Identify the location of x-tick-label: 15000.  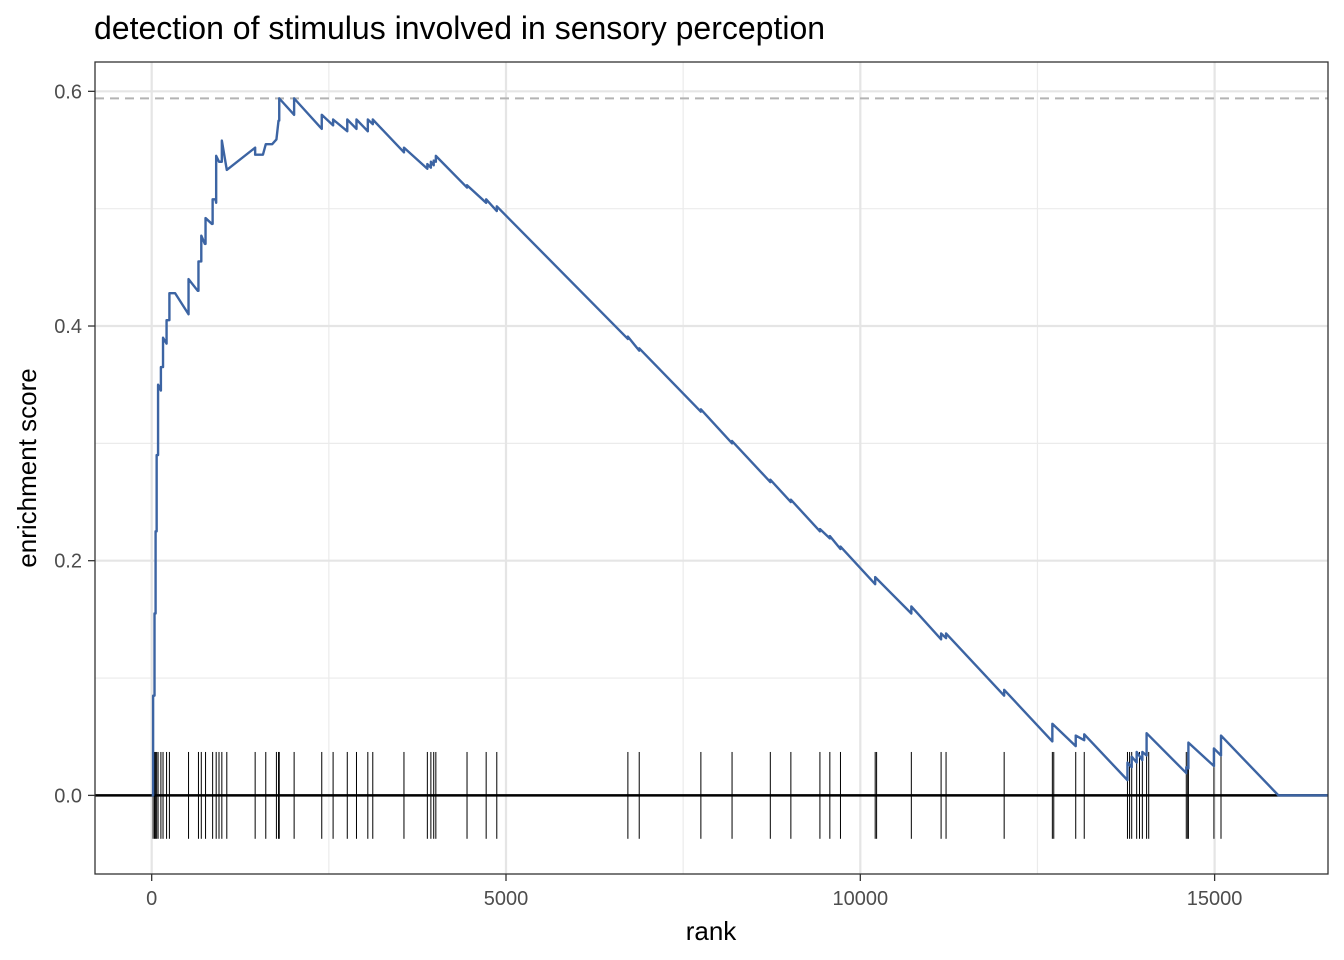
(1215, 899).